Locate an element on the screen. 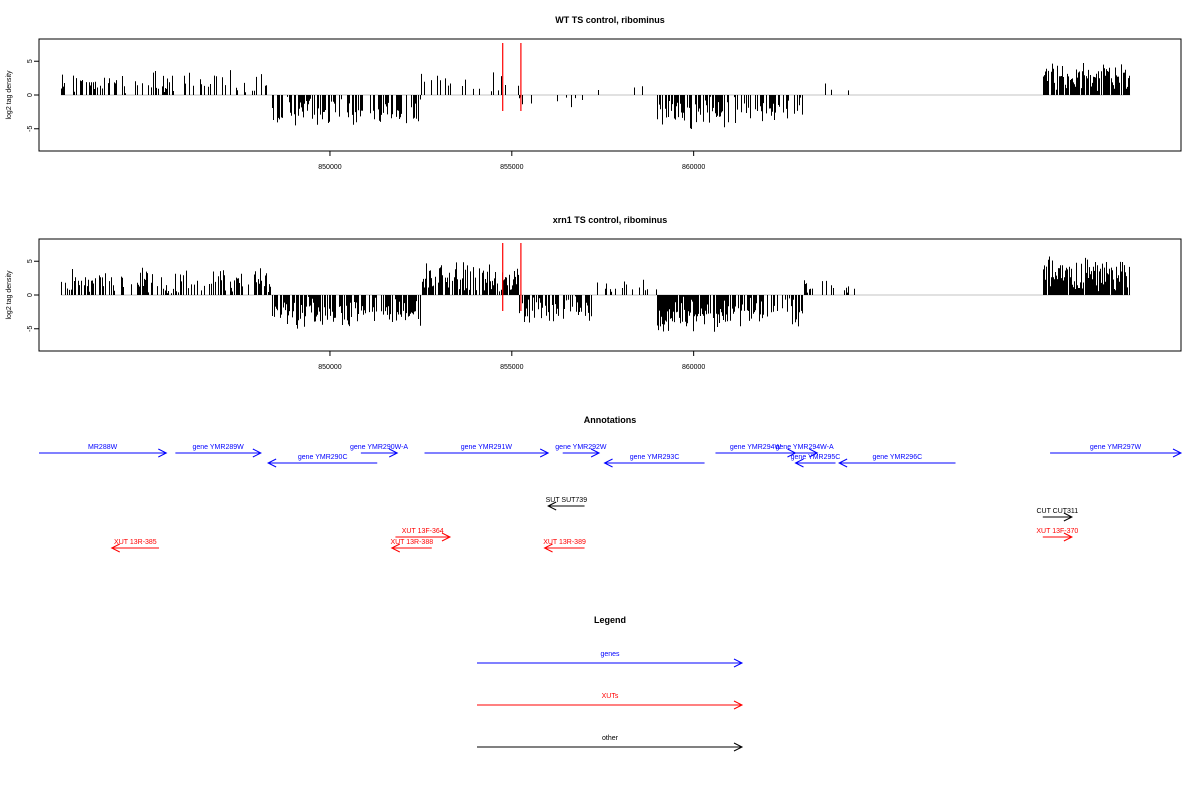 This screenshot has width=1200, height=800. feature-label: XUT 13F-364 is located at coordinates (423, 531).